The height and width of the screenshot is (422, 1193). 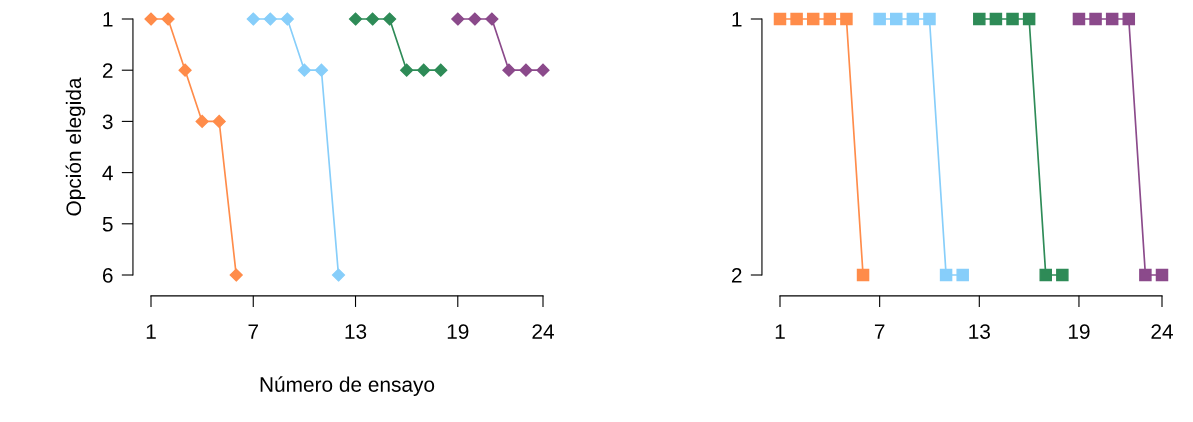 What do you see at coordinates (108, 19) in the screenshot?
I see `y-tick-label: 1` at bounding box center [108, 19].